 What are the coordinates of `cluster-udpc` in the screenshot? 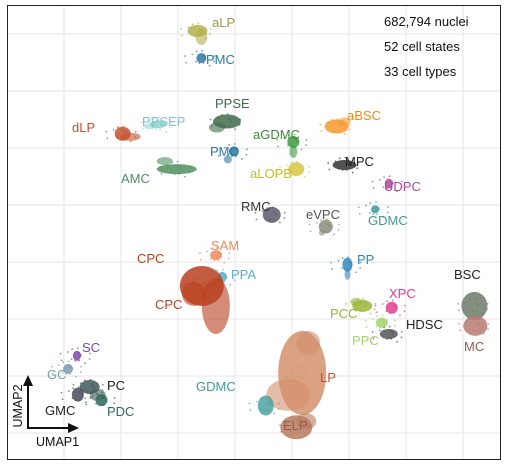 It's located at (387, 184).